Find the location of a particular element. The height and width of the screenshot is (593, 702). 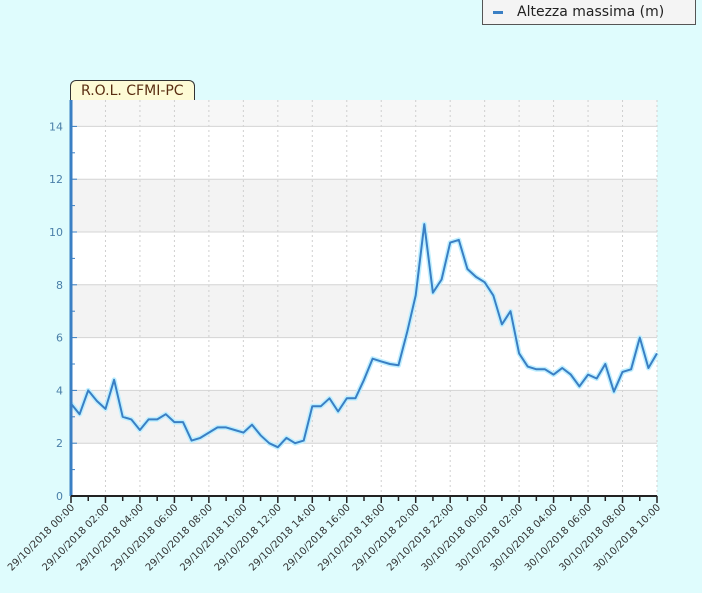

legend: Altezza massima (m) is located at coordinates (589, 12).